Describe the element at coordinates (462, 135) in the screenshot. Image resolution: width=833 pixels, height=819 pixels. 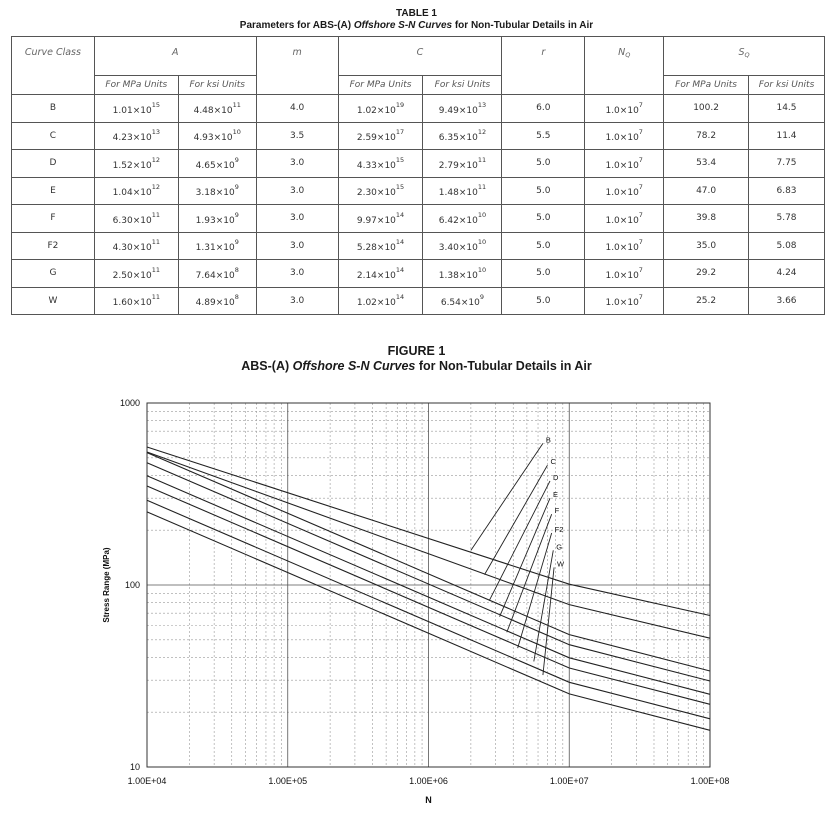
I see `cell-c-ksi: 6.35×10¹²` at that location.